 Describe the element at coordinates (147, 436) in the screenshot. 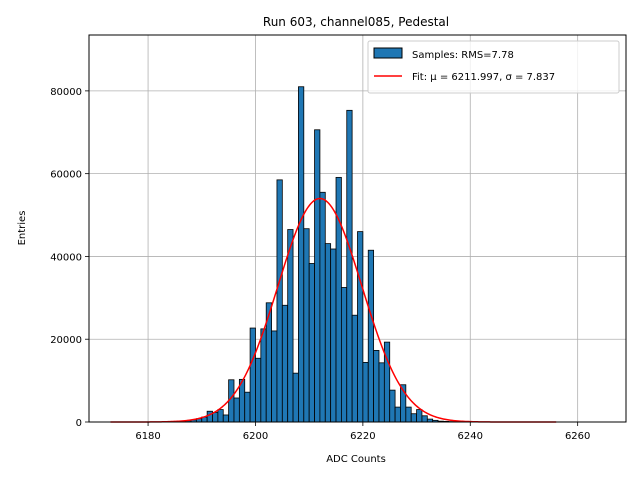

I see `x-tick-label: 6180` at that location.